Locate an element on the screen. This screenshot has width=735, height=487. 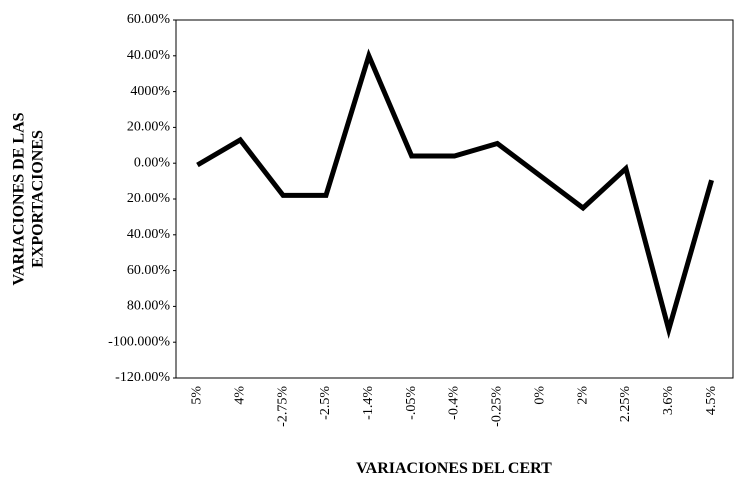
y-axis-title: VARIACIONES DE LAS EXPORTACIONES is located at coordinates (29, 198).